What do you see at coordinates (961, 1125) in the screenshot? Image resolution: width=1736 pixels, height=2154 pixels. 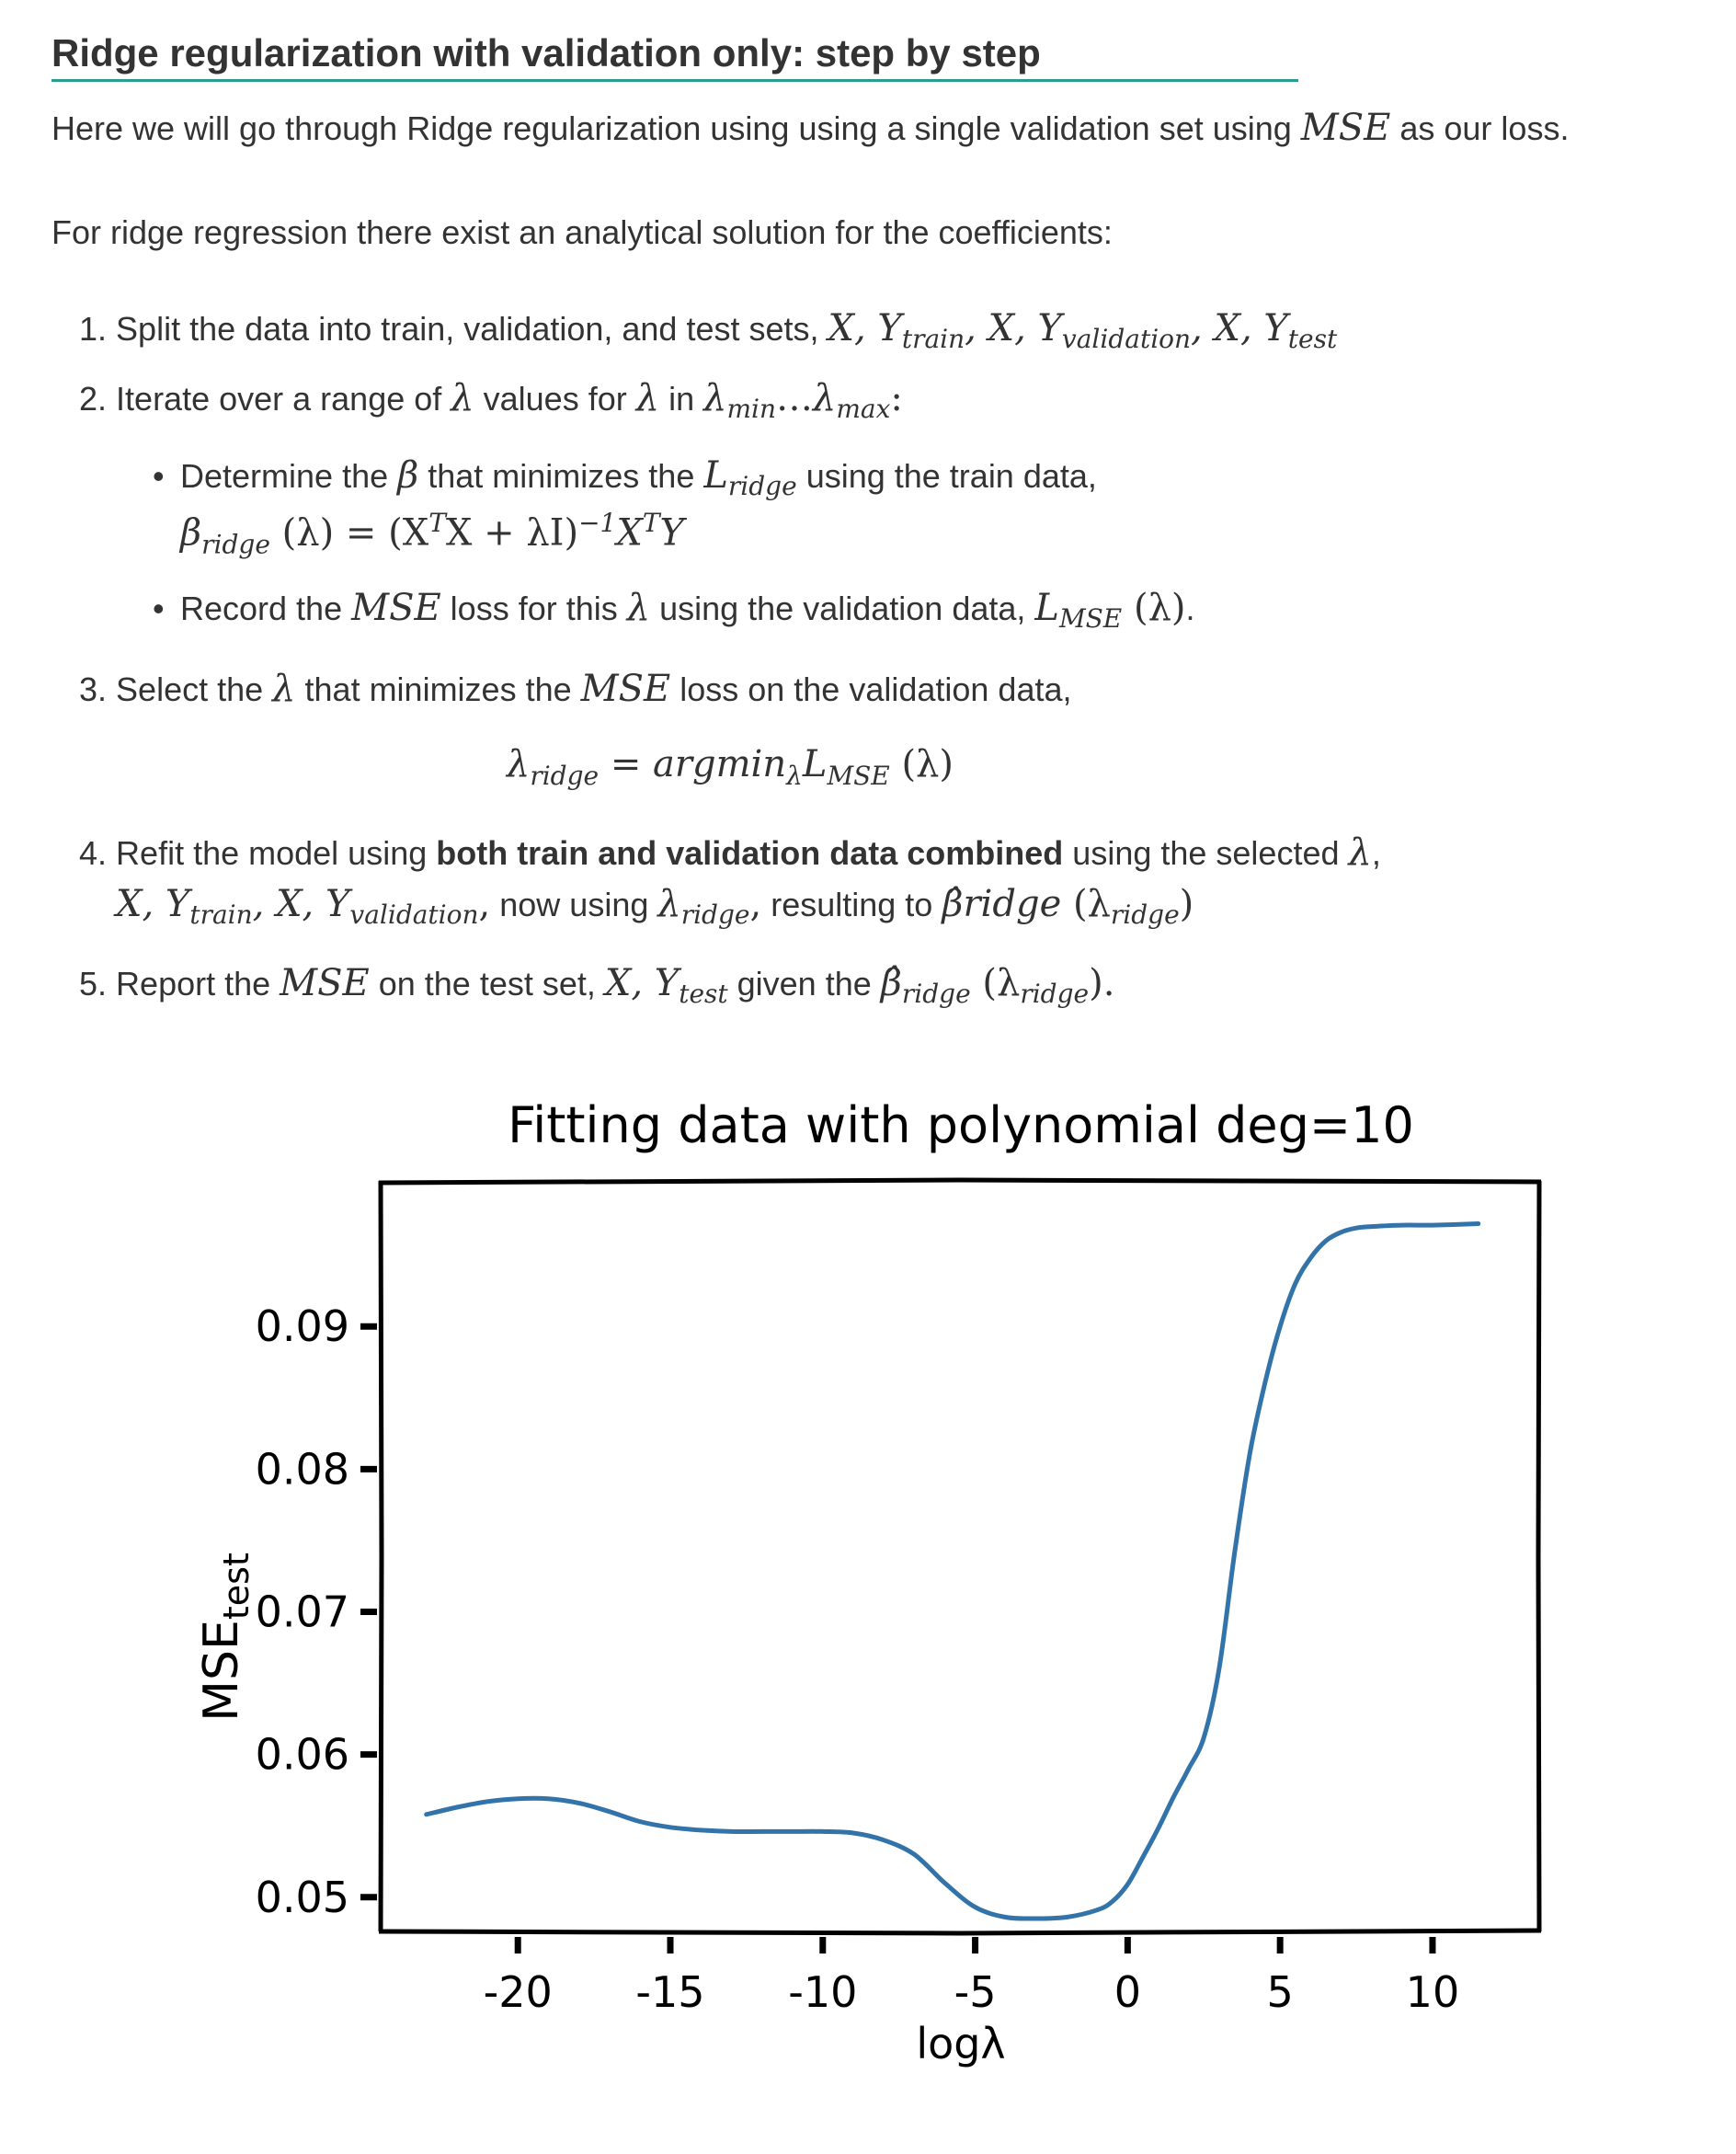 I see `chart-title: Fitting data with polynomial deg=10` at bounding box center [961, 1125].